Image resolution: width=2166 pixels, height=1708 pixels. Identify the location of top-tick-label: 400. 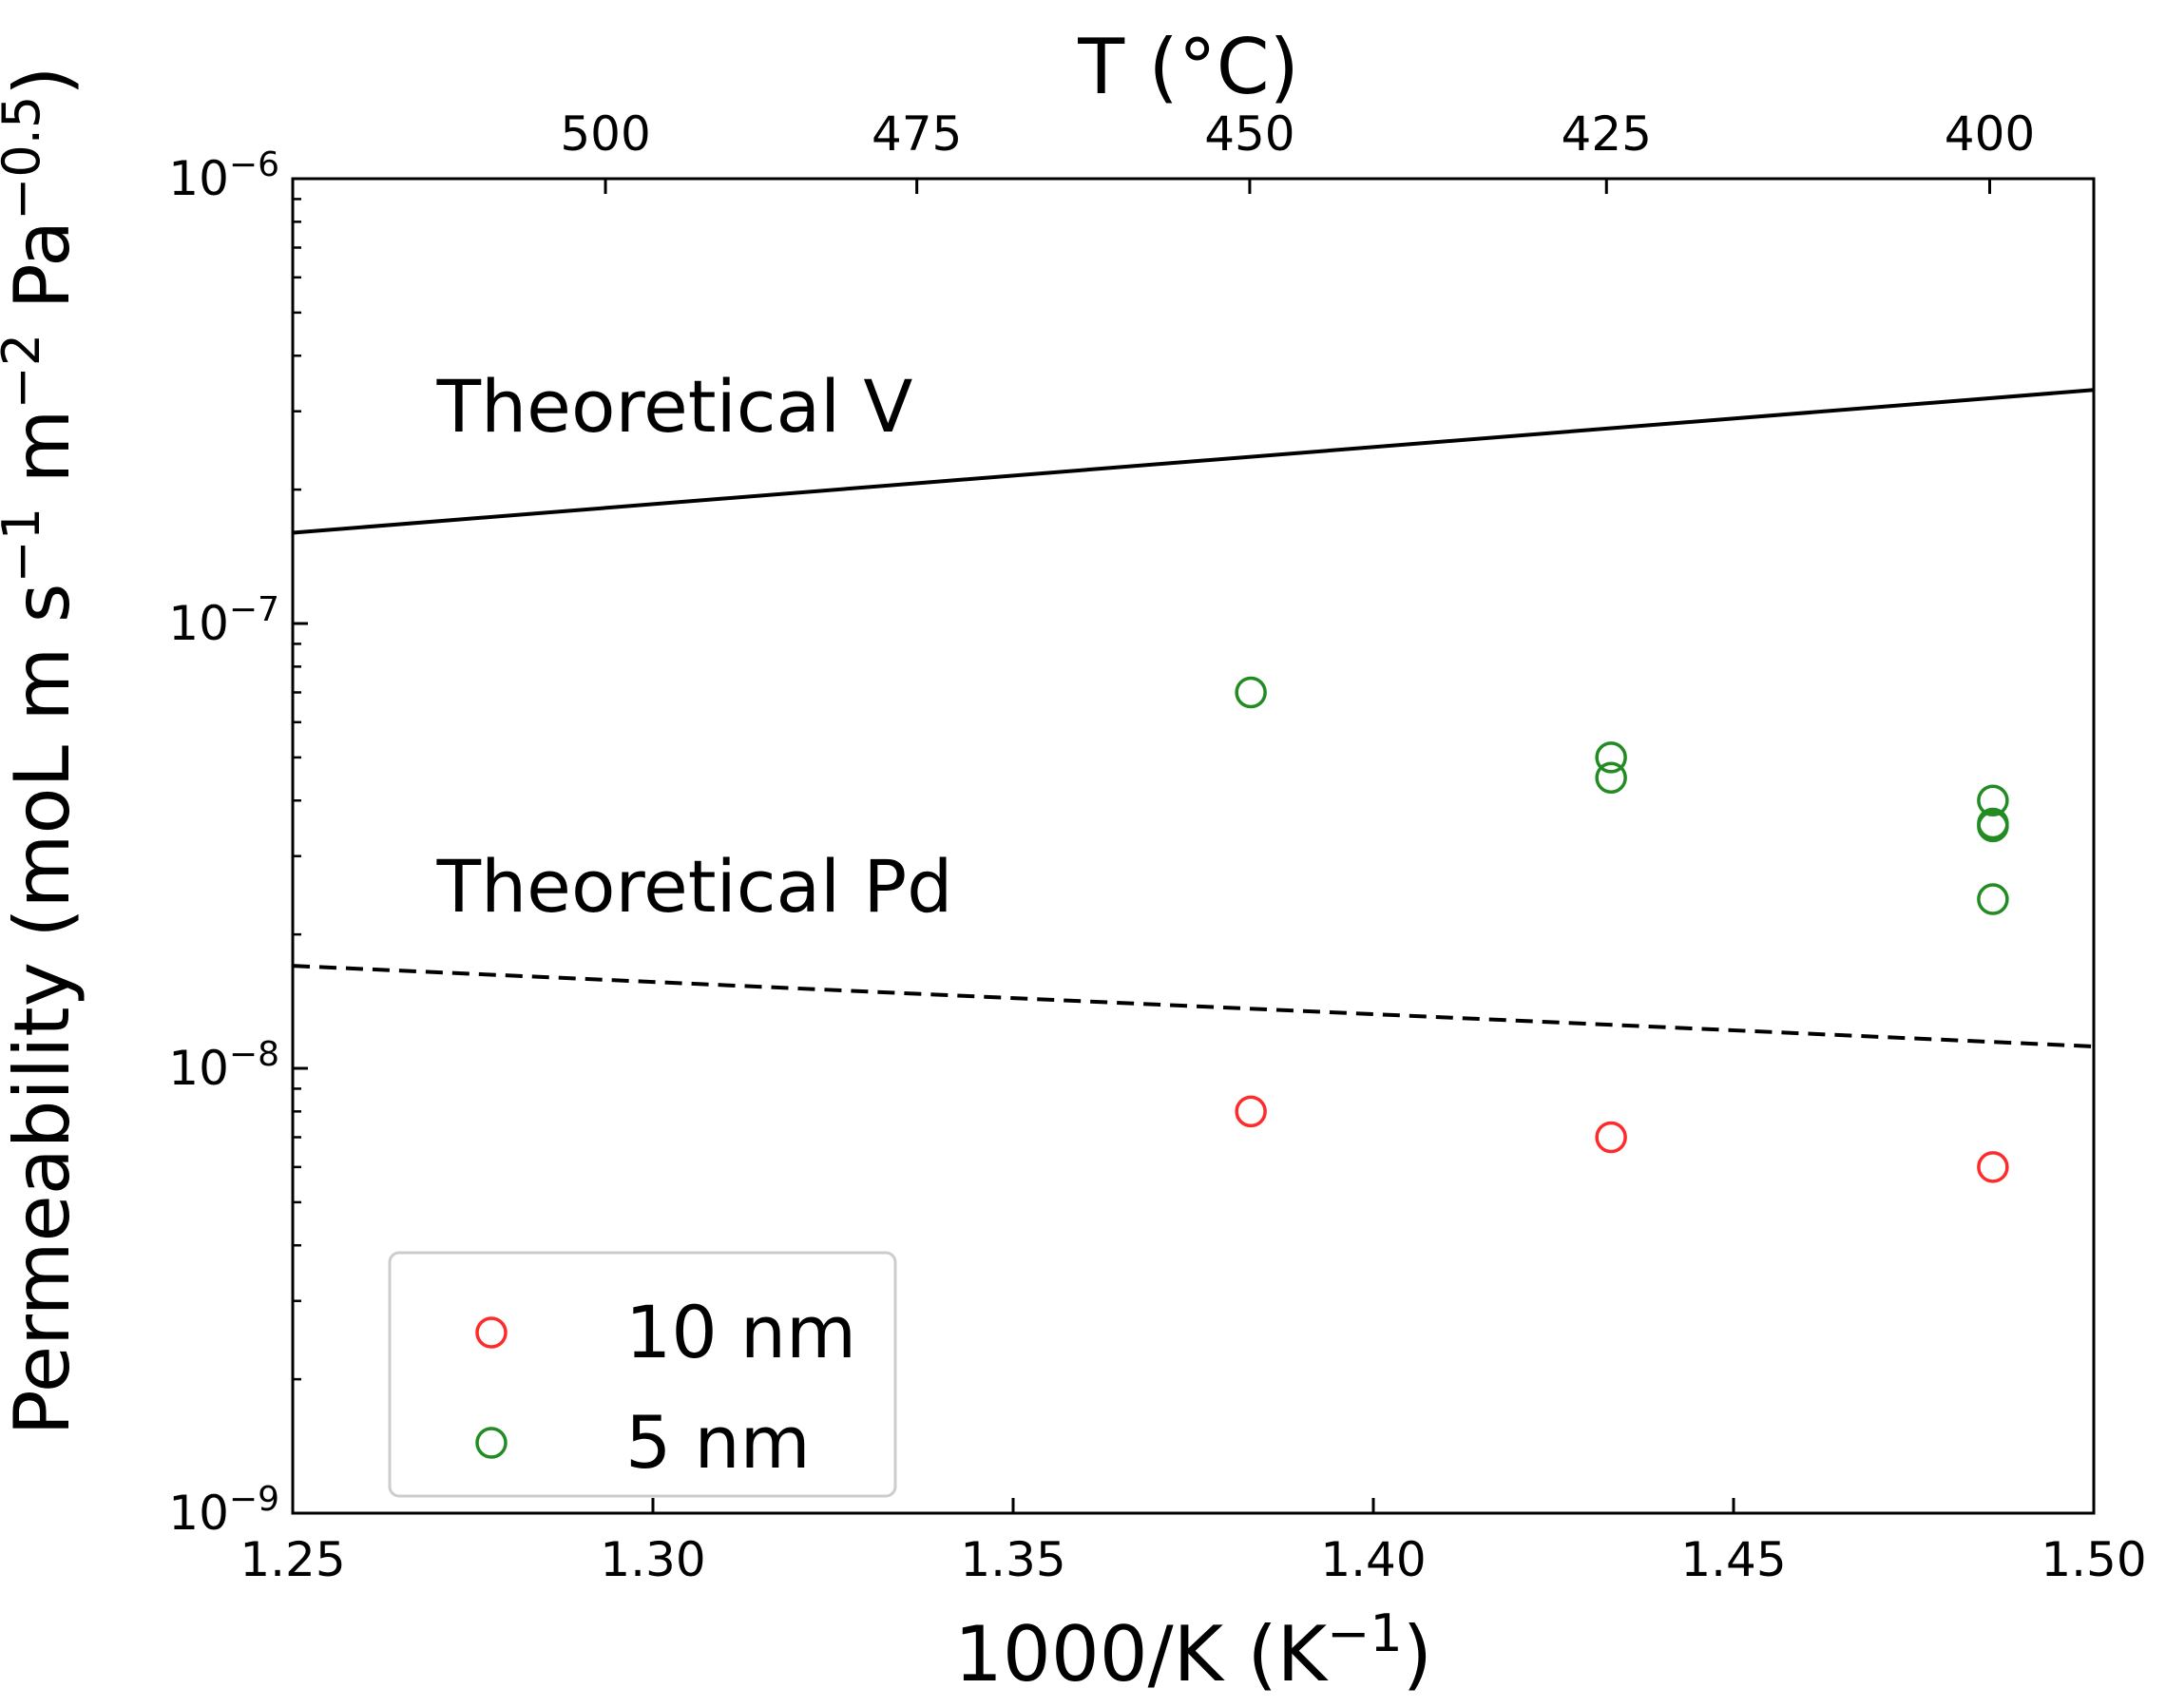
(1990, 134).